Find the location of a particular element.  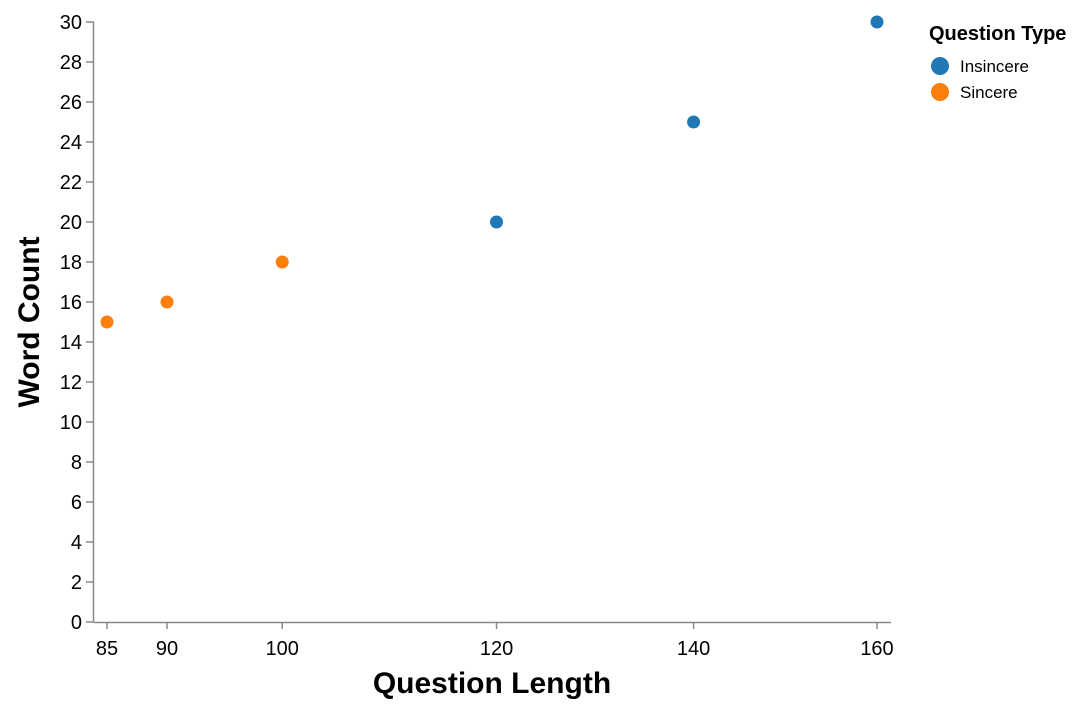

x-tick-label: 160 is located at coordinates (876, 649).